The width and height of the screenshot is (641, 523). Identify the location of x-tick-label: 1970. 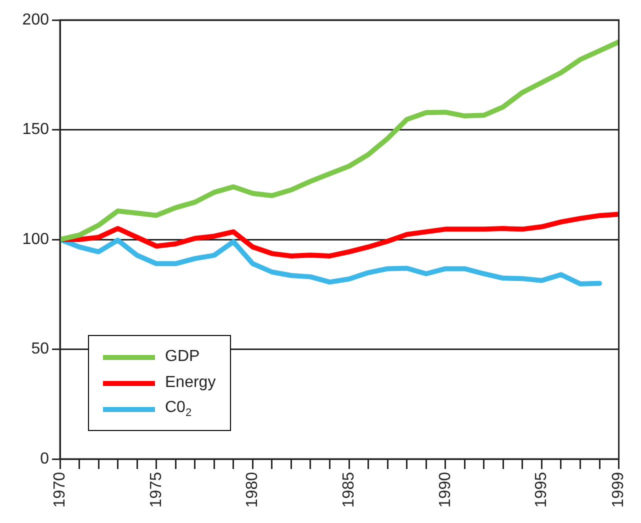
(59, 490).